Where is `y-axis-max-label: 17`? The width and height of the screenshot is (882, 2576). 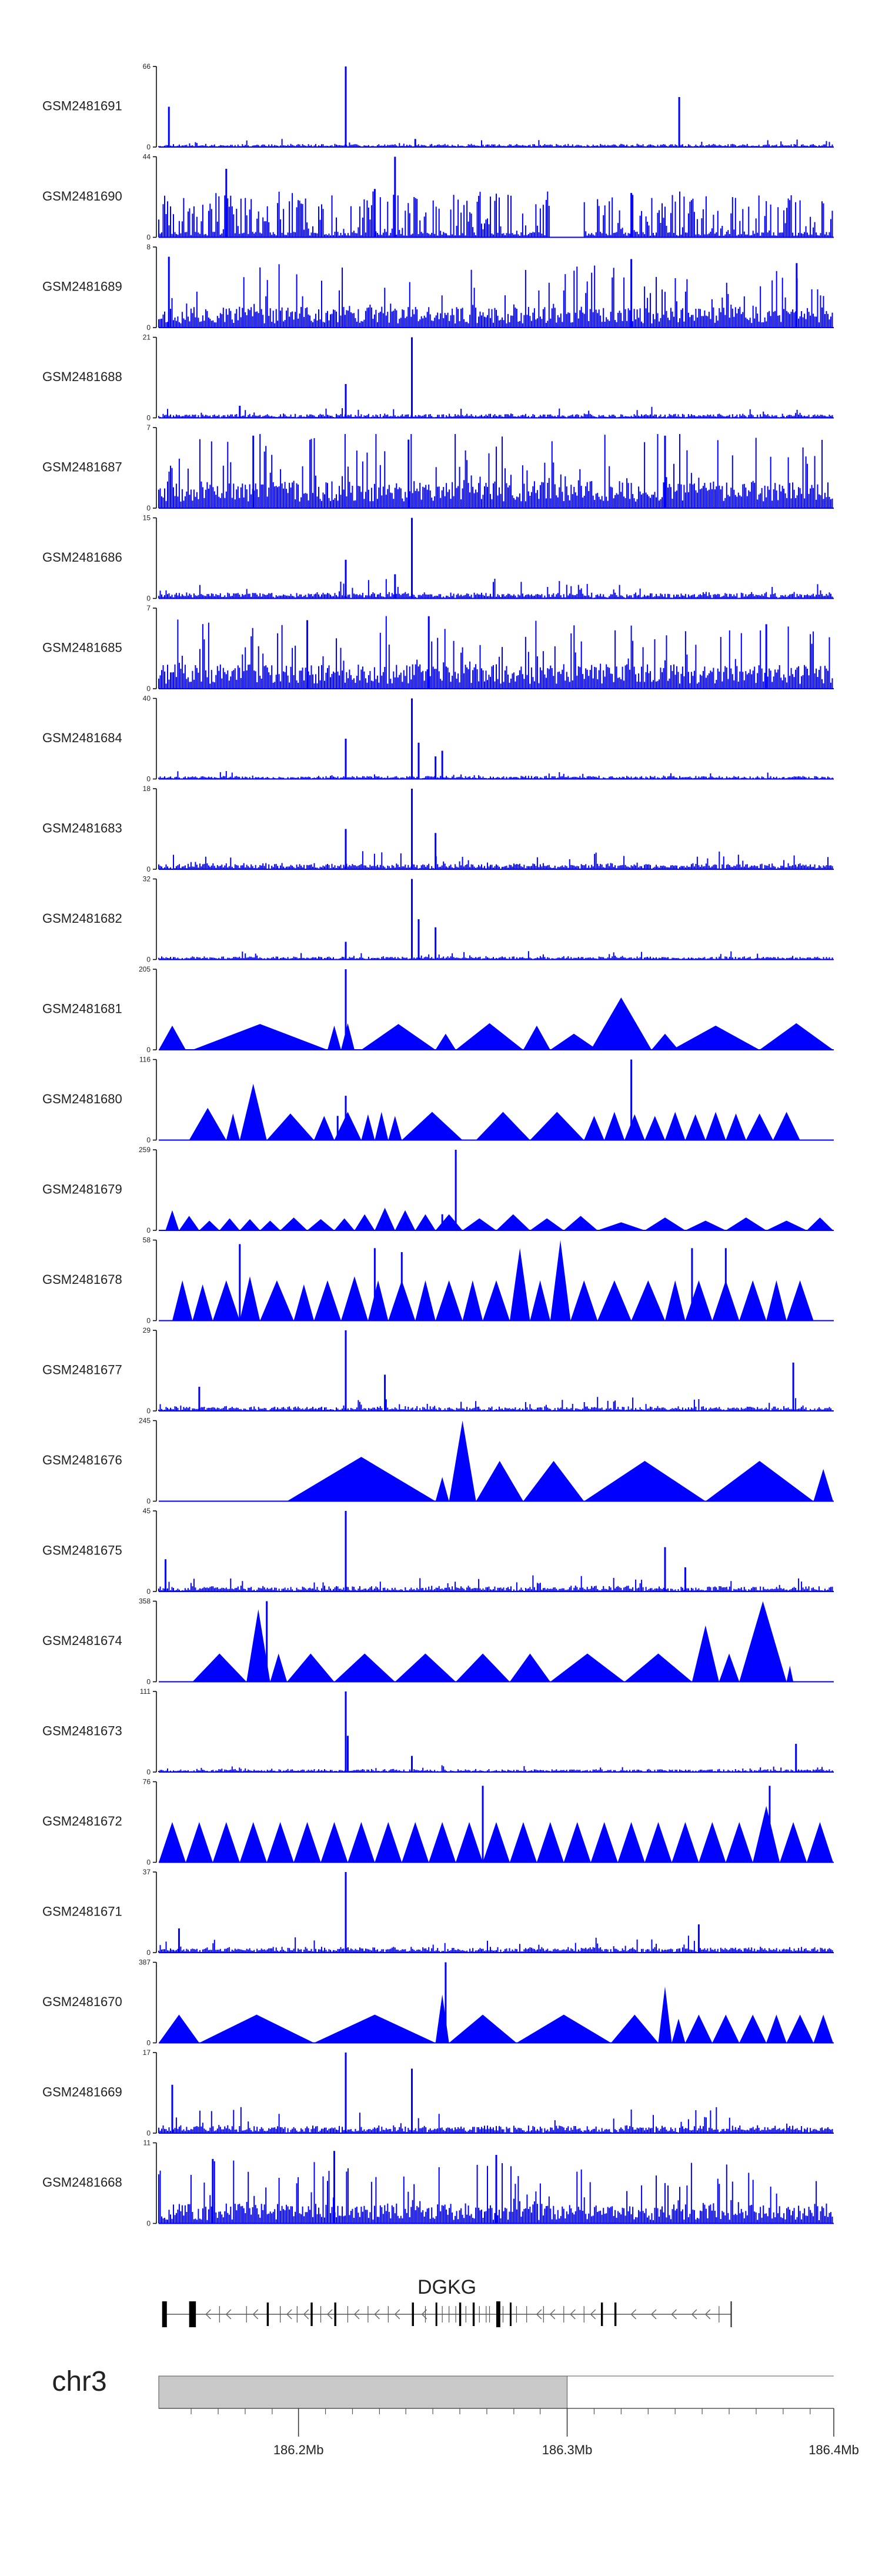
y-axis-max-label: 17 is located at coordinates (147, 2052).